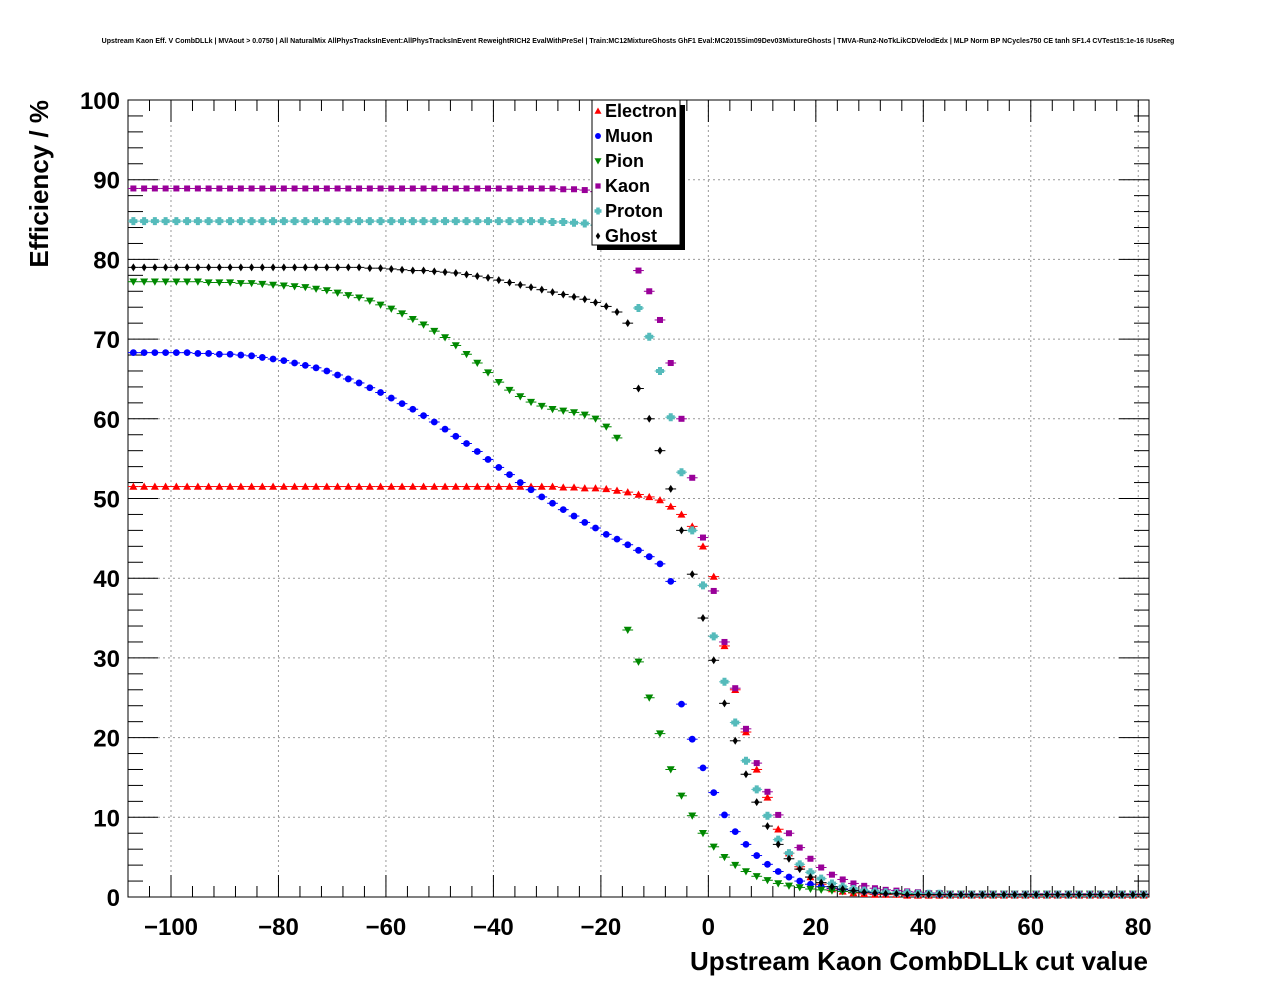 This screenshot has height=996, width=1276. I want to click on legend-label: Proton, so click(634, 211).